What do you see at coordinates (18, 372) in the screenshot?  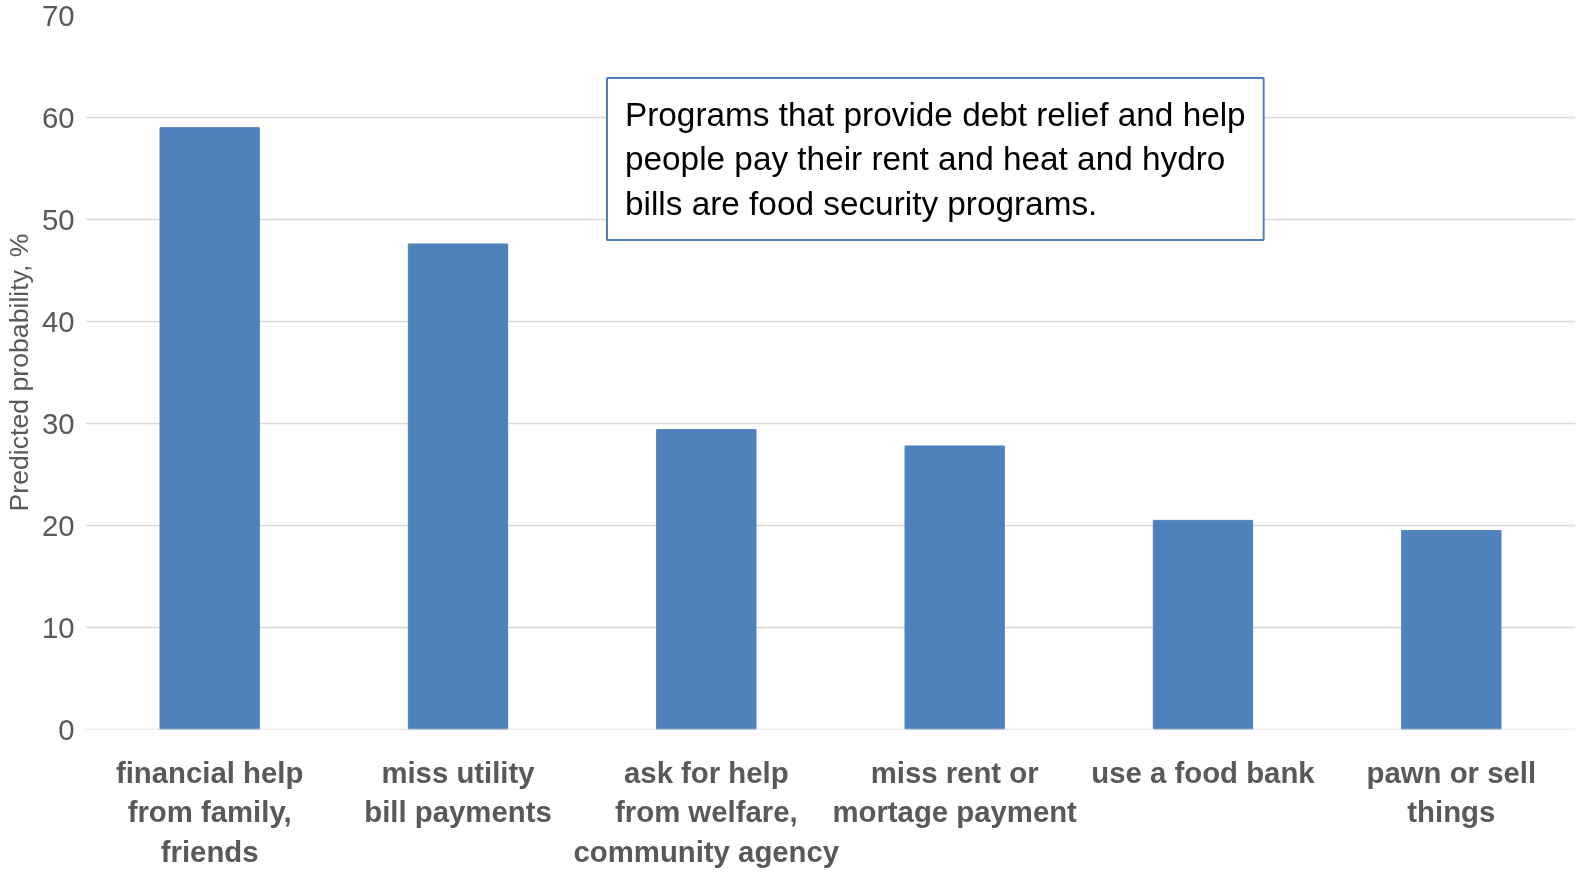 I see `y-axis-title: Predicted probability, %` at bounding box center [18, 372].